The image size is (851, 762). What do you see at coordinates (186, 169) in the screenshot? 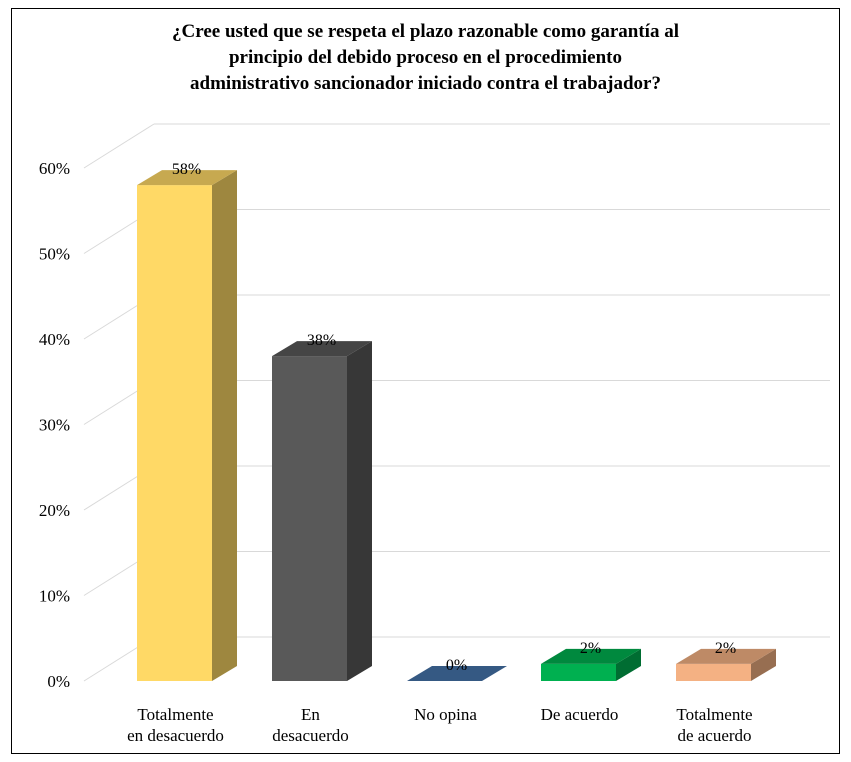
I see `data-label: 58%` at bounding box center [186, 169].